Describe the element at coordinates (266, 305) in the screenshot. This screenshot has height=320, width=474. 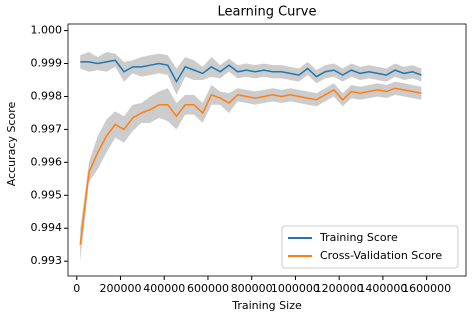
I see `x-axis-label: Training Size` at that location.